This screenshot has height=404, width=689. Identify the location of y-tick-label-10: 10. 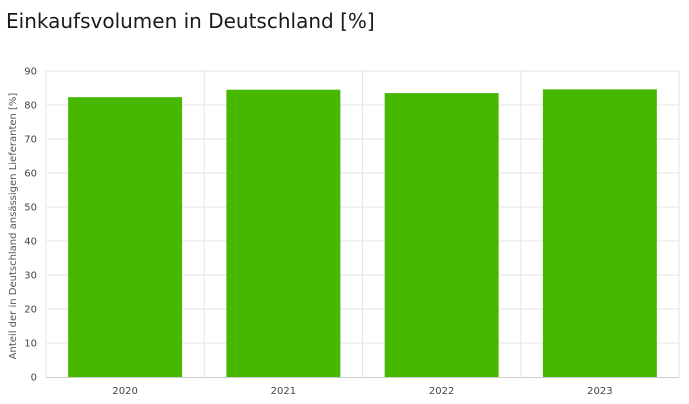
(30, 344).